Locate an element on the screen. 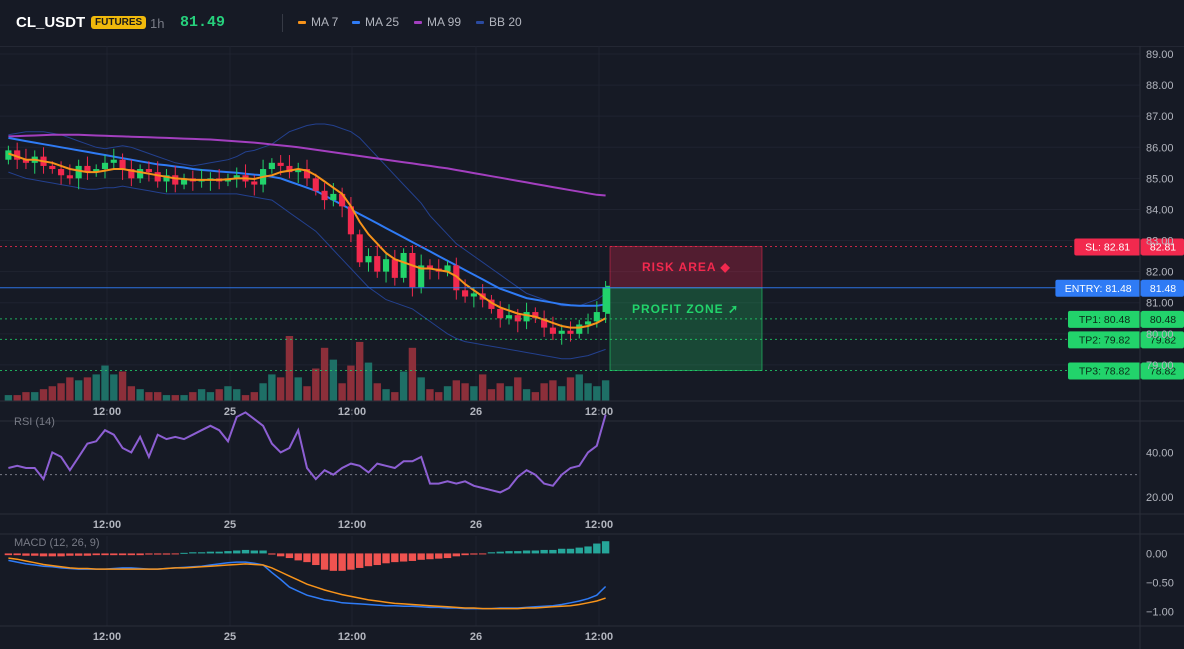 This screenshot has height=649, width=1184. price-tick-label: 84.00 is located at coordinates (1160, 210).